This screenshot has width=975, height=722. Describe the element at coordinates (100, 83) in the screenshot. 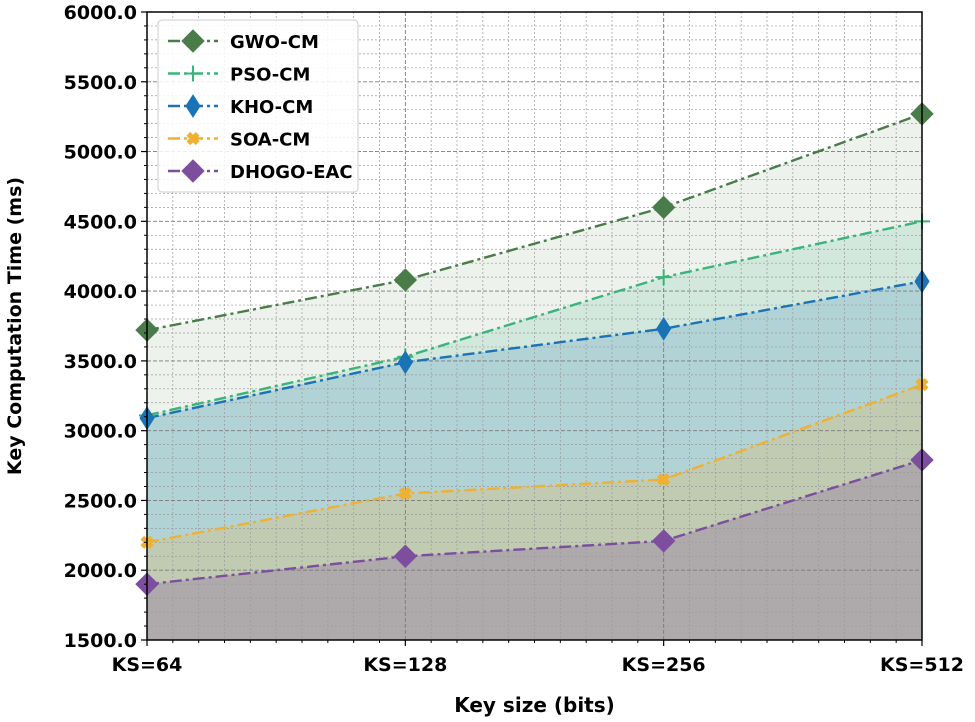

I see `y-tick-label: 5500.0` at that location.